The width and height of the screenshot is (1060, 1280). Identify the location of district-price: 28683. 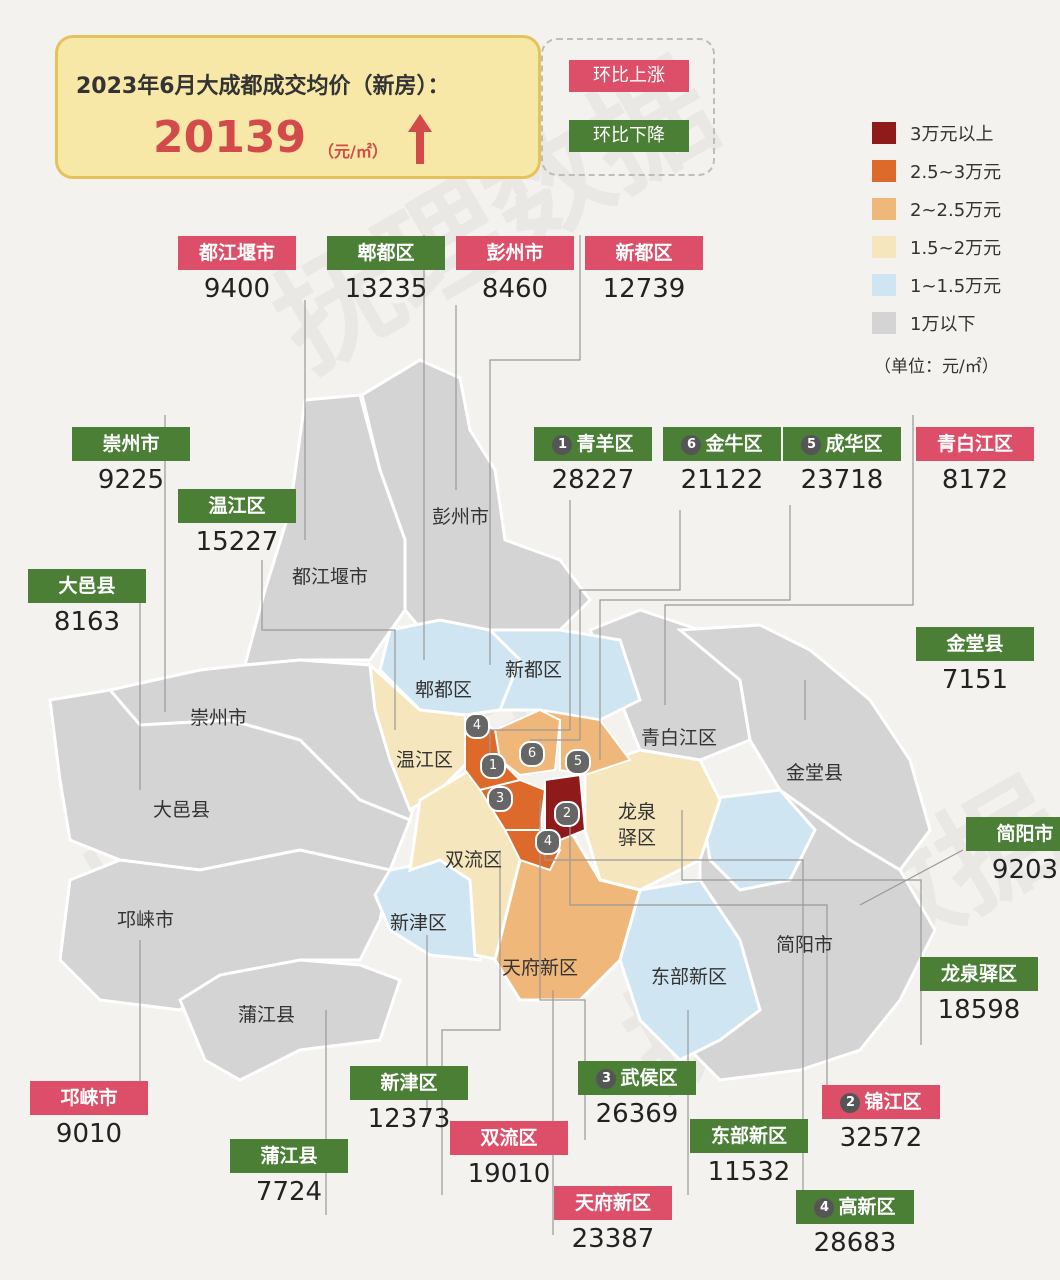
(855, 1243).